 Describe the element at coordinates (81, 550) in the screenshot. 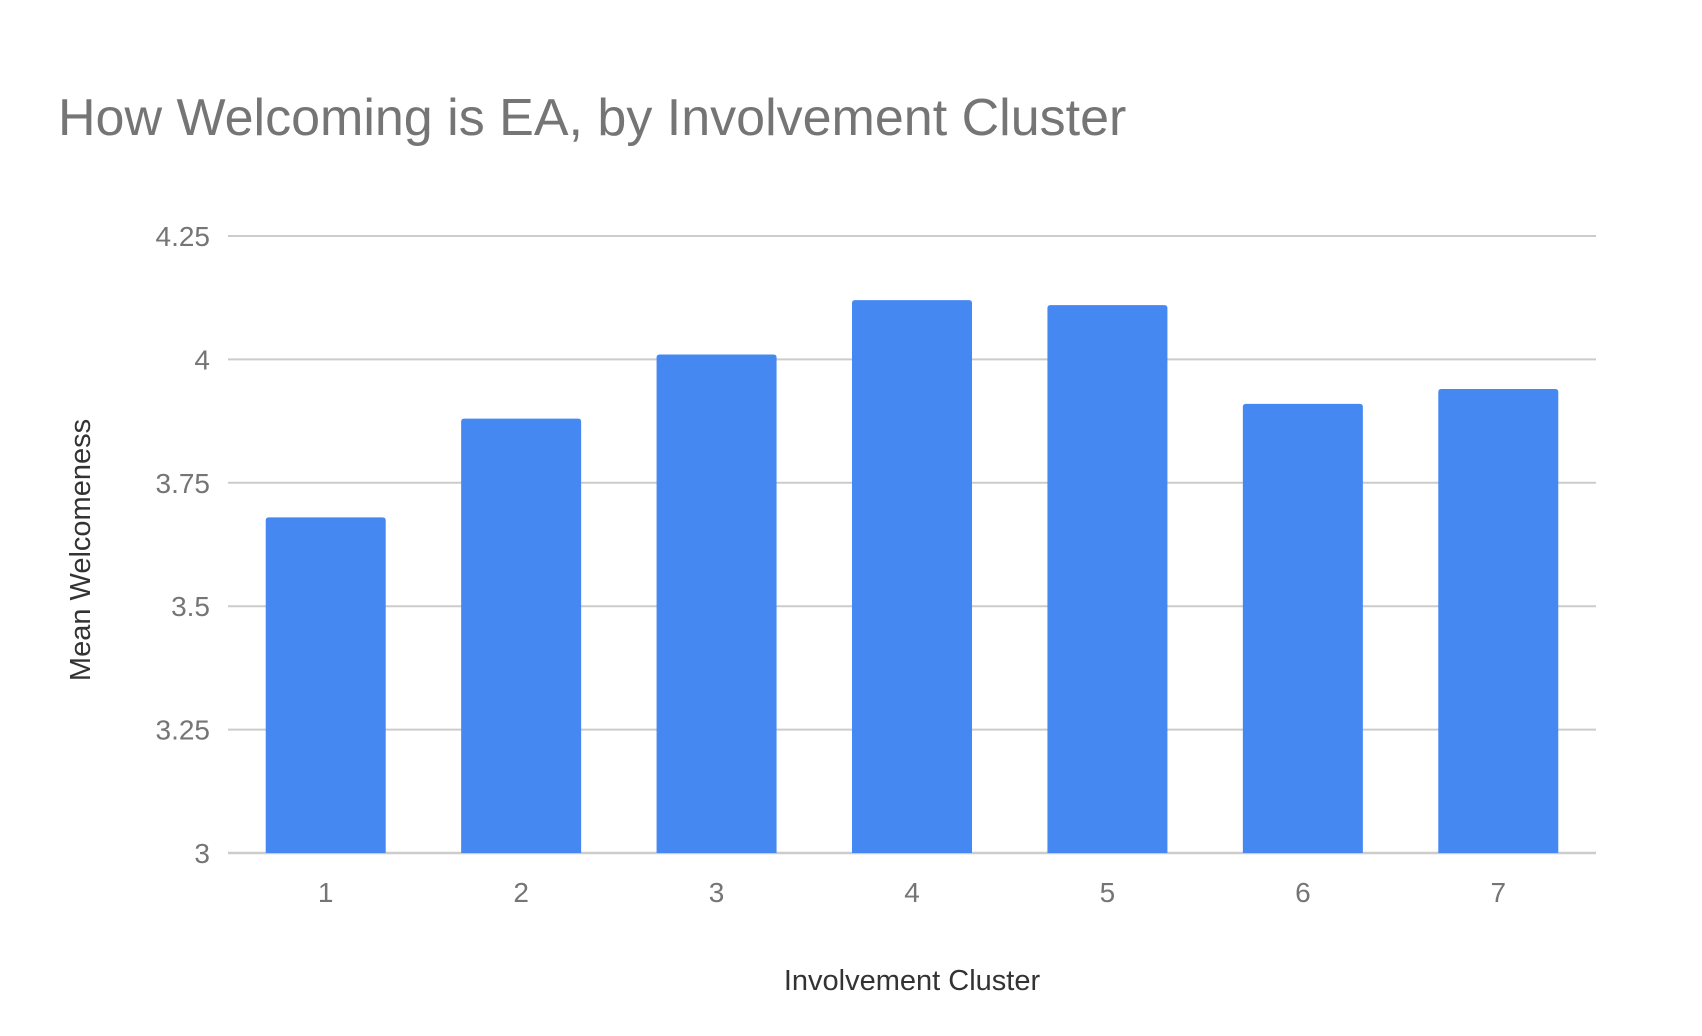

I see `y-axis-title: Mean Welcomeness` at that location.